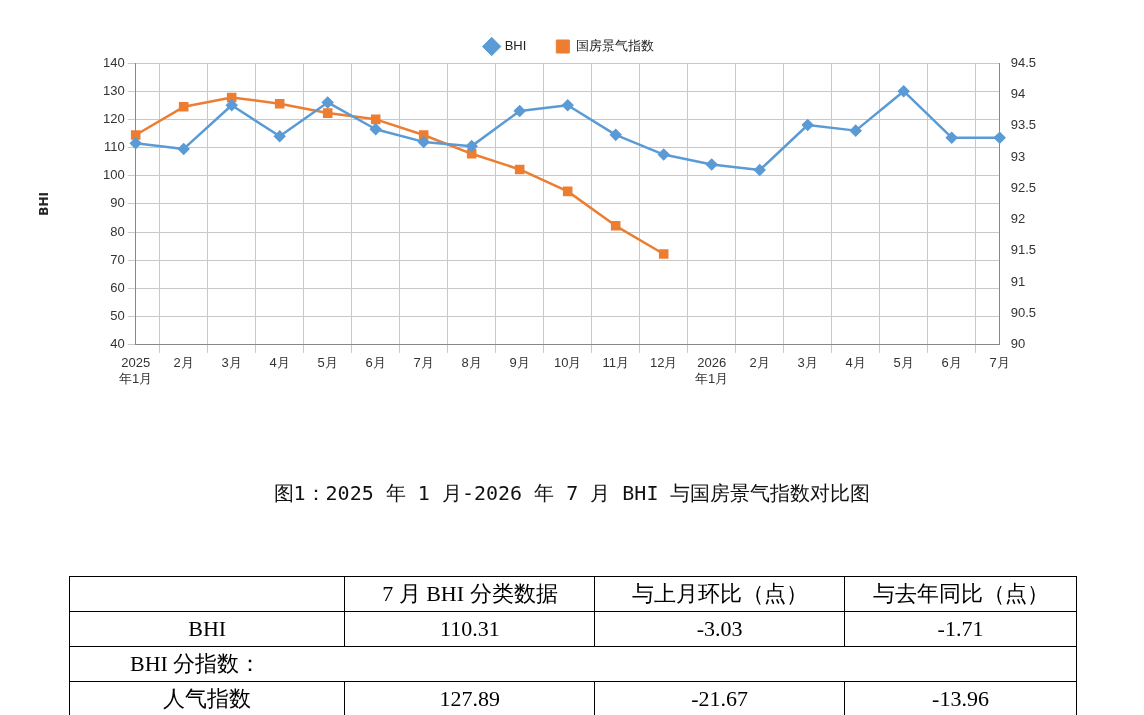 Image resolution: width=1144 pixels, height=715 pixels. What do you see at coordinates (196, 663) in the screenshot?
I see `category-label: BHI 分指数：` at bounding box center [196, 663].